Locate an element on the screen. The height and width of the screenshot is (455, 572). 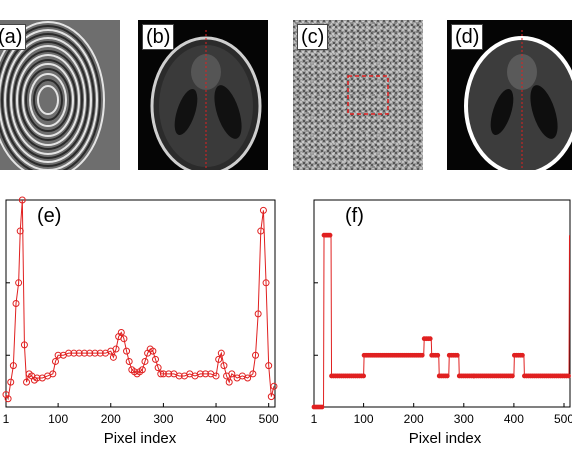
plot-e-xlabel: Pixel index is located at coordinates (140, 438).